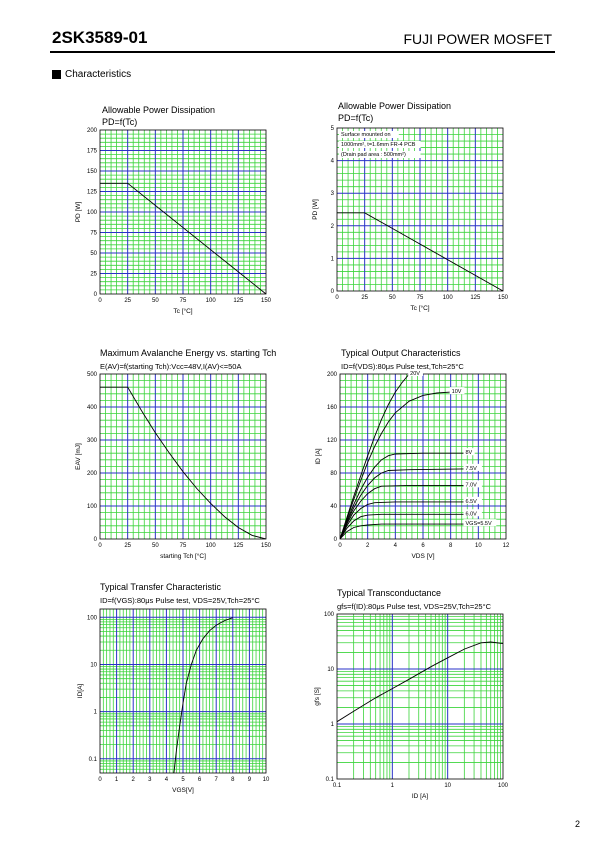 This screenshot has width=595, height=842. Describe the element at coordinates (366, 135) in the screenshot. I see `chart-note: Surface mounted on` at that location.